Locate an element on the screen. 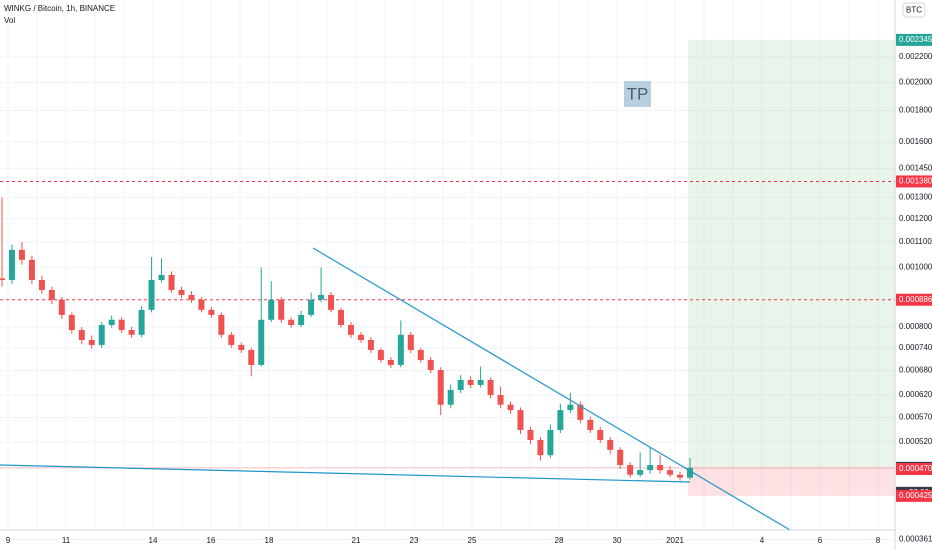 The width and height of the screenshot is (932, 550). y-tick-label: 0.000620 is located at coordinates (915, 394).